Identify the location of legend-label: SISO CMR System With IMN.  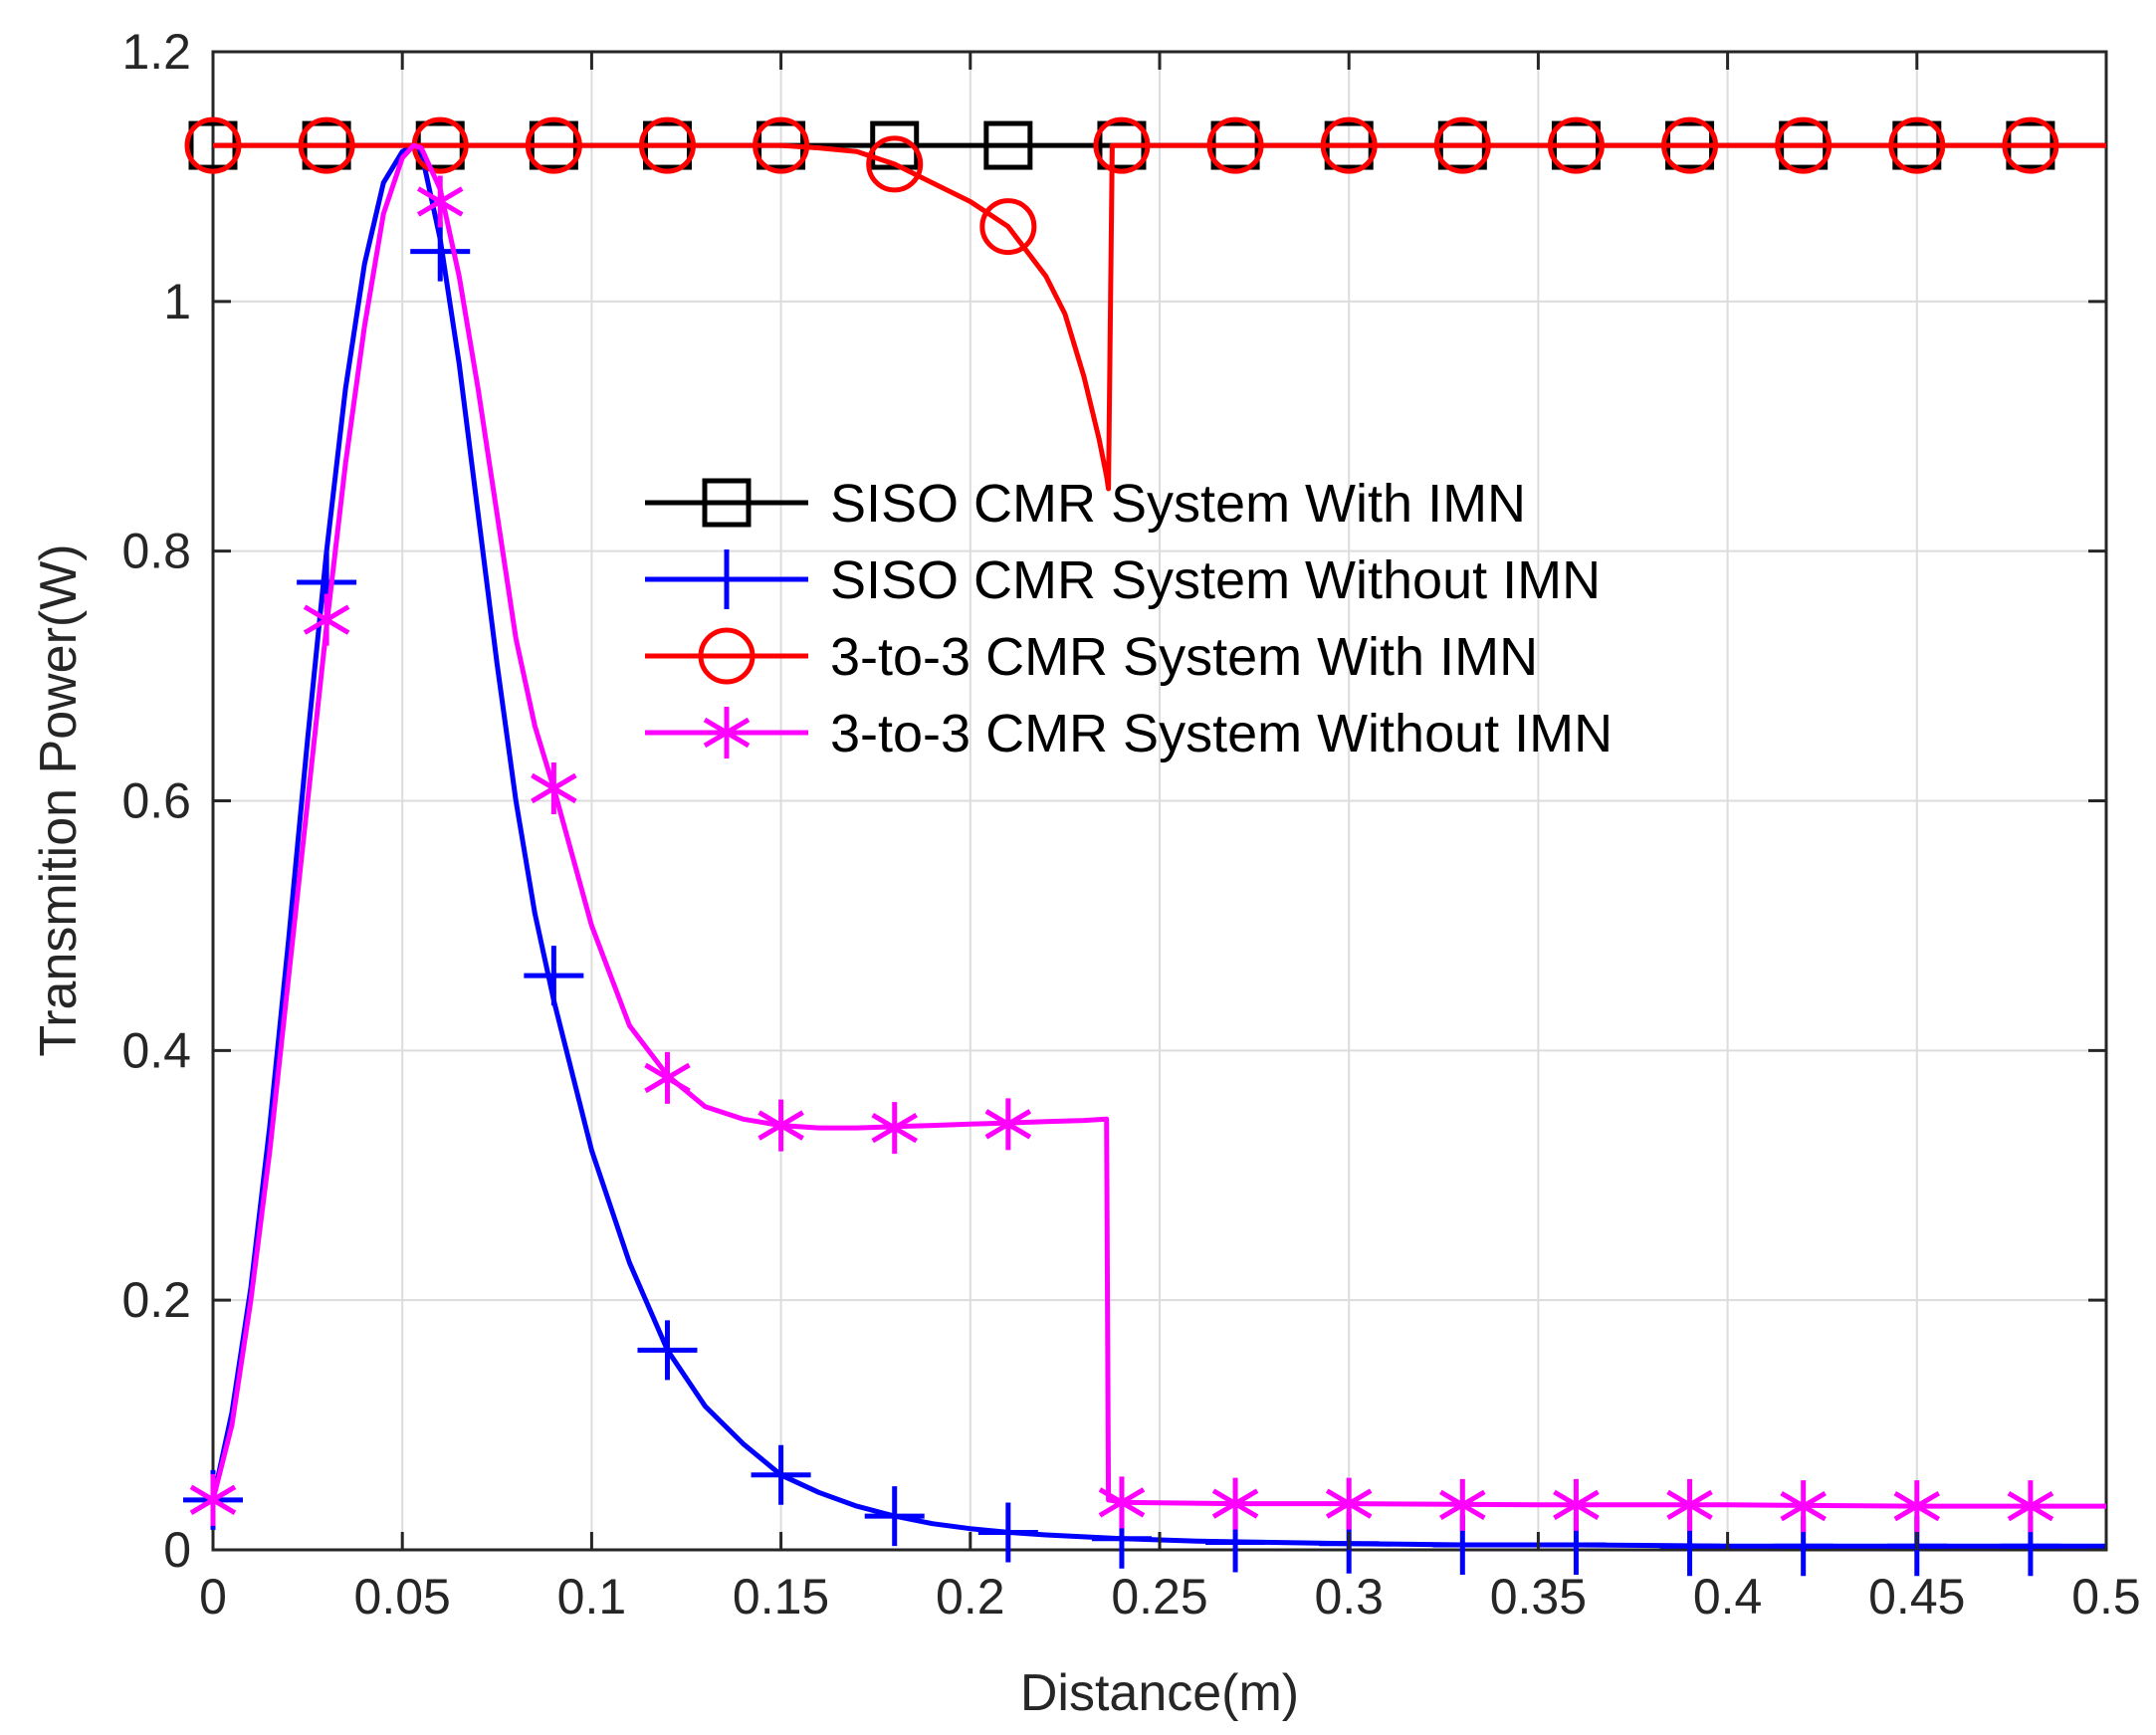
(1178, 504).